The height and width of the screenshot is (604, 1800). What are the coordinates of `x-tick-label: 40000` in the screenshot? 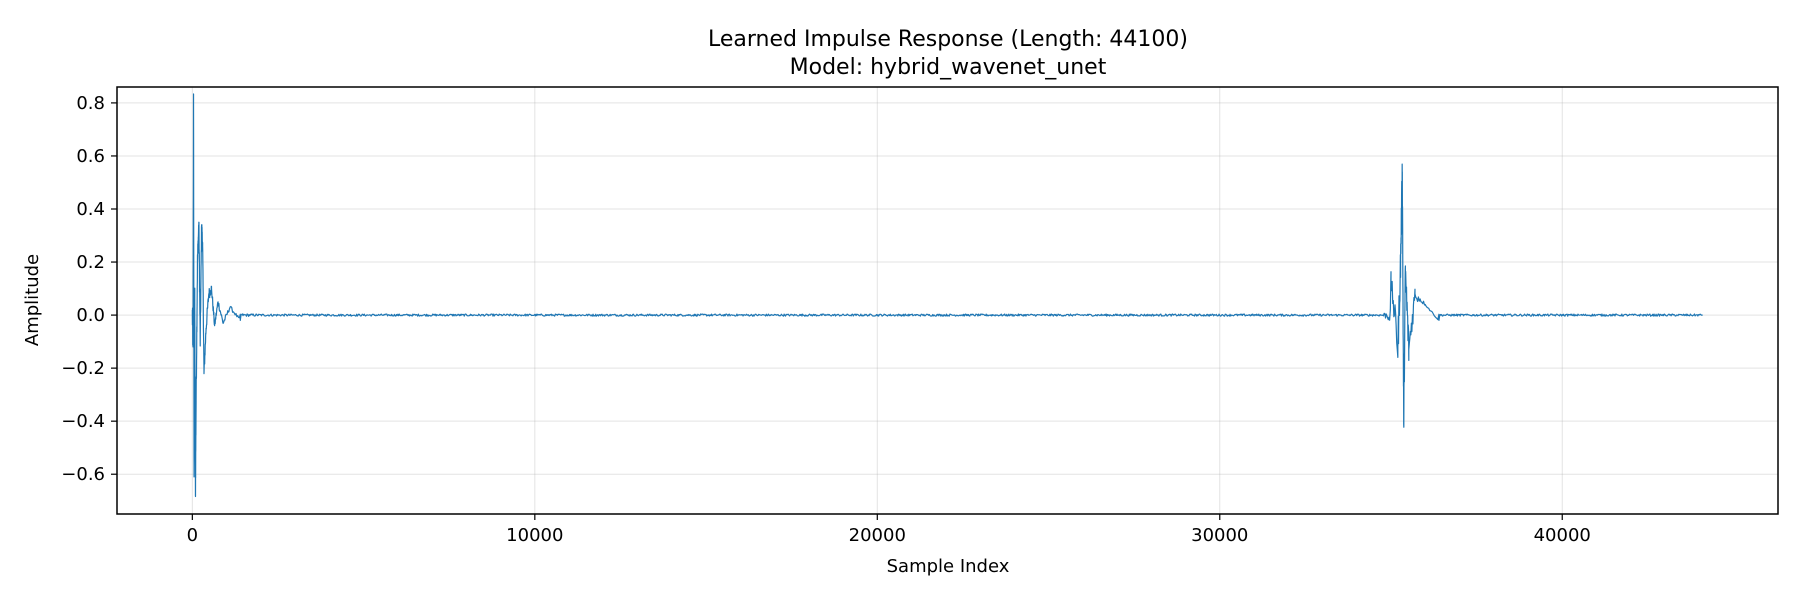 It's located at (1562, 535).